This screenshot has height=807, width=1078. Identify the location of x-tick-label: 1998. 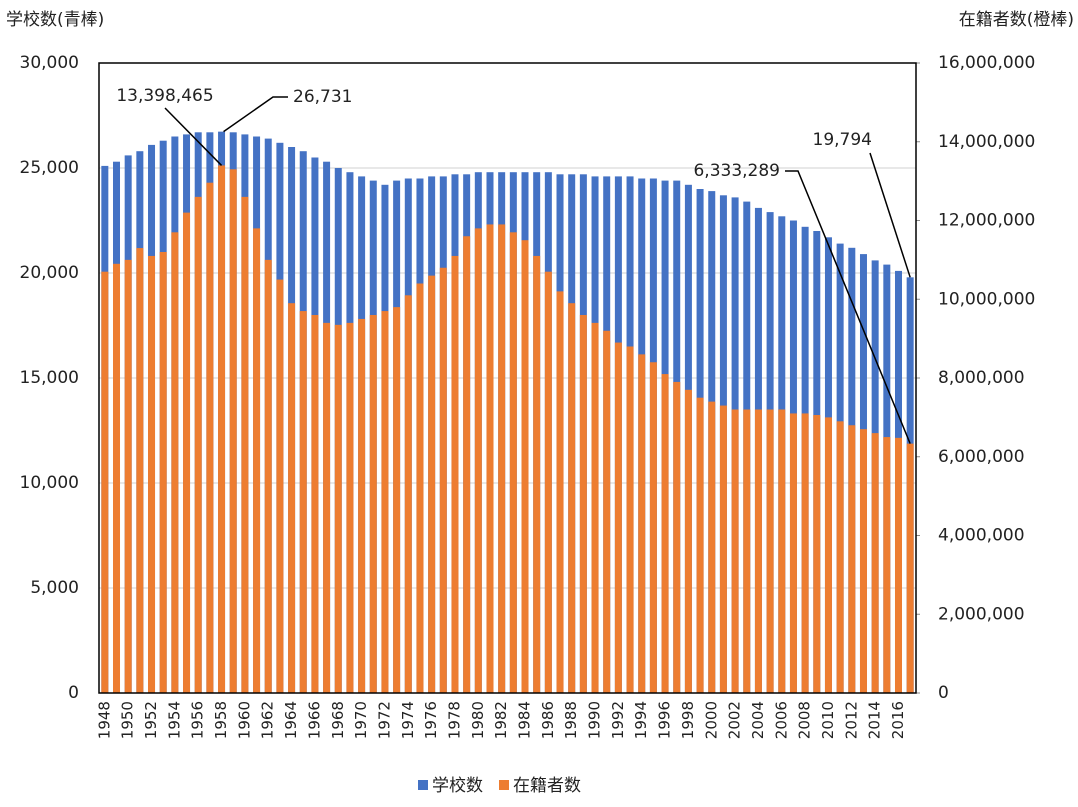
(688, 720).